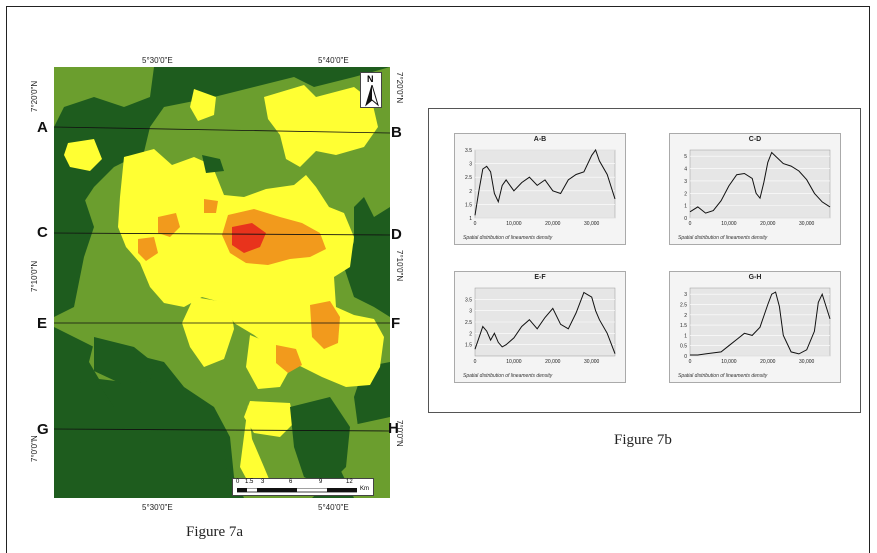 The width and height of the screenshot is (877, 553). I want to click on bottom-coord-2: 5°40'0"E, so click(333, 507).